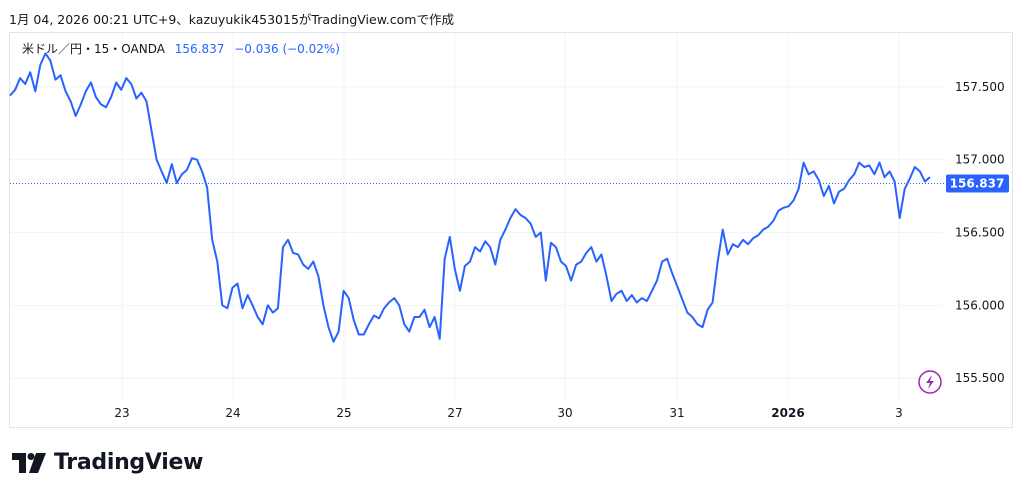  Describe the element at coordinates (899, 413) in the screenshot. I see `x-tick-label: 3` at that location.